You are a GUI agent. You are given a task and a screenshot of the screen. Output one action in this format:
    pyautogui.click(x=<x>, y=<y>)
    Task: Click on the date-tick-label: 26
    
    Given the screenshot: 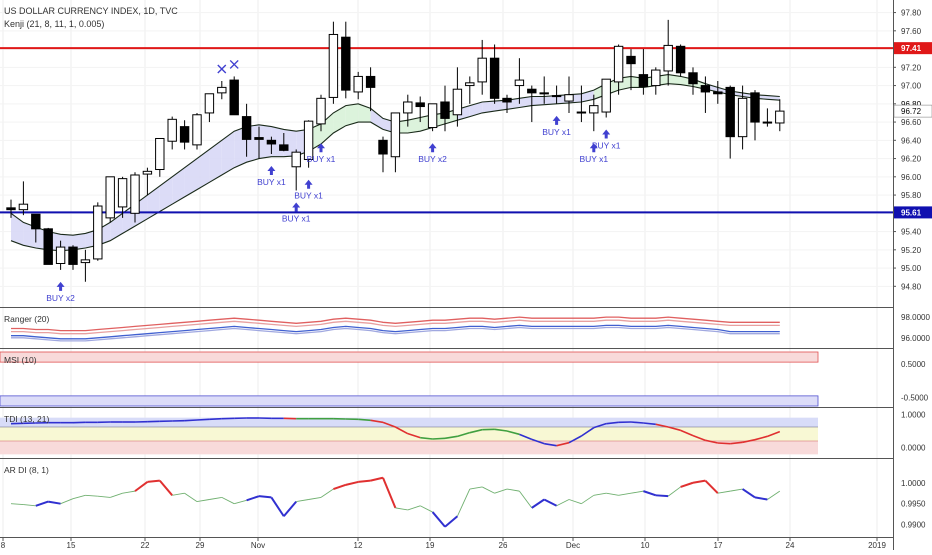 What is the action you would take?
    pyautogui.click(x=503, y=545)
    